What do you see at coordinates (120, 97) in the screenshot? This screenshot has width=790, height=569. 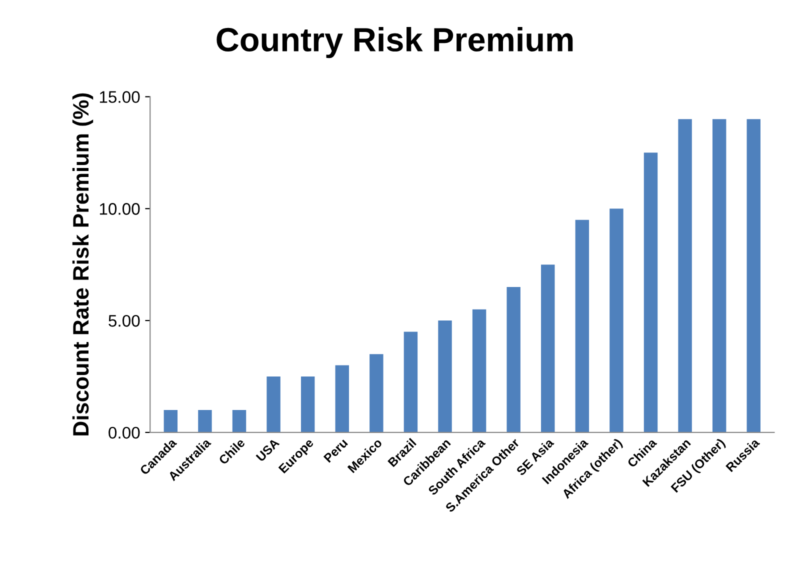 I see `y-tick-label: 15.00` at bounding box center [120, 97].